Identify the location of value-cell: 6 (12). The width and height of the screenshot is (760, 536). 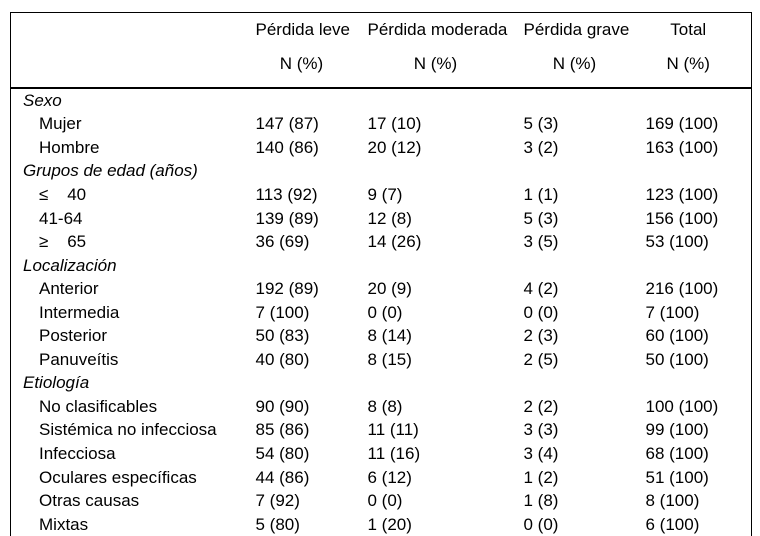
(389, 477).